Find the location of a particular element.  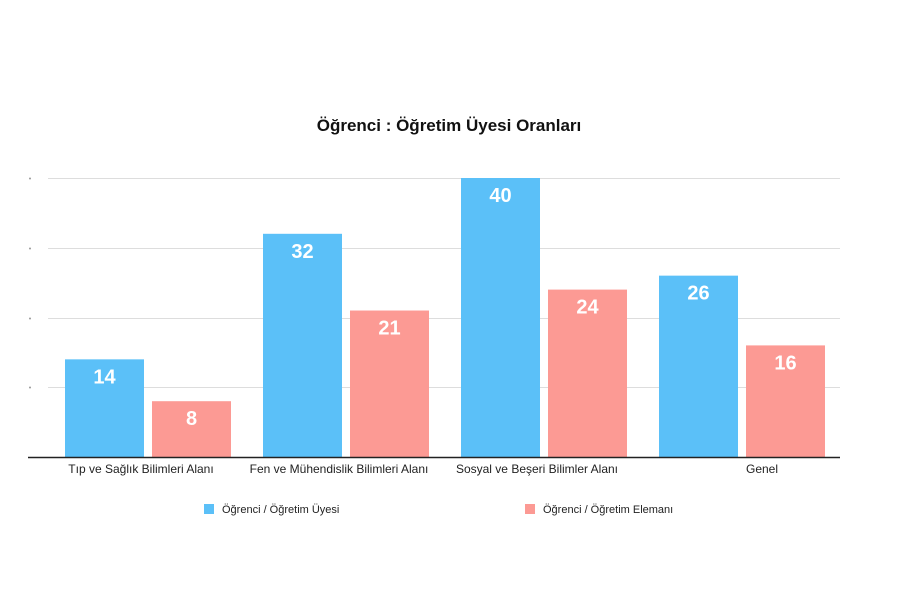

category-label: Genel is located at coordinates (762, 469).